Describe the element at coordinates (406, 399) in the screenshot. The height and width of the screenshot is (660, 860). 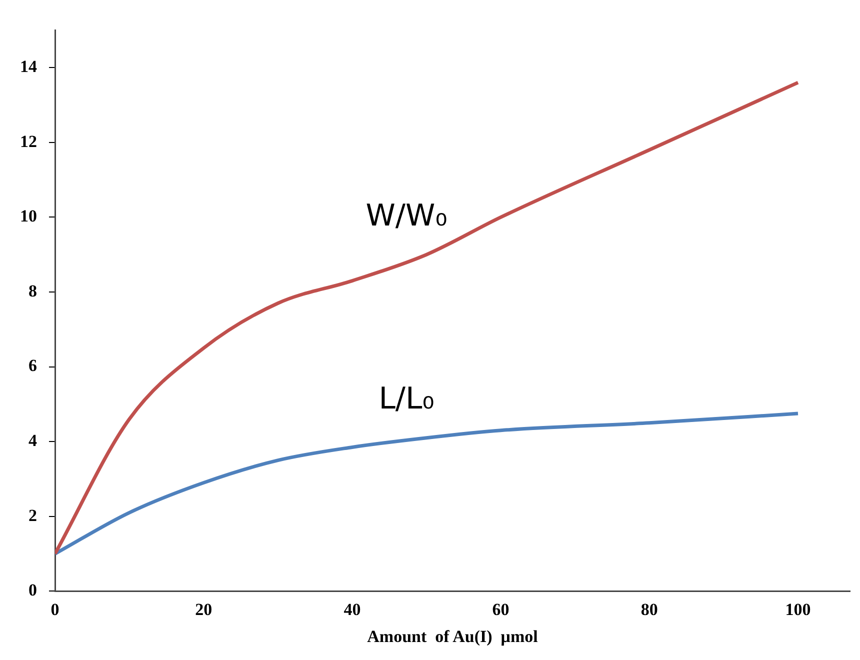
I see `series-label: L/L₀` at that location.